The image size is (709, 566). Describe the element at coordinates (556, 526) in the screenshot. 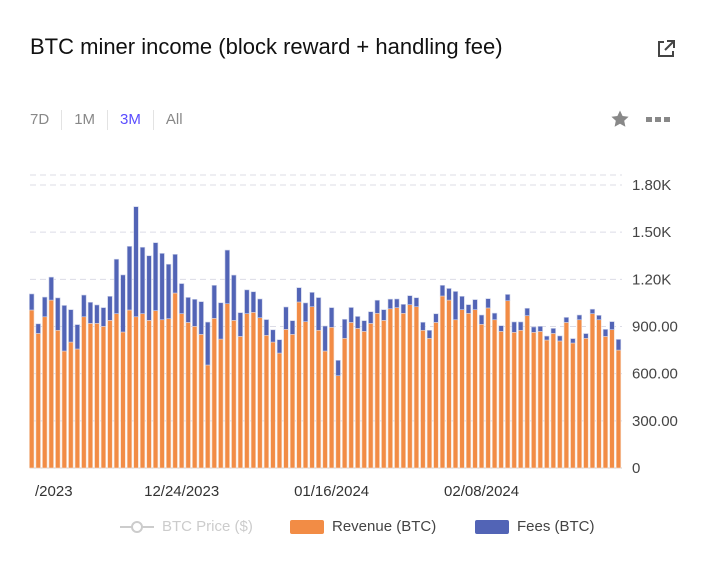

I see `legend-label: Fees (BTC)` at that location.